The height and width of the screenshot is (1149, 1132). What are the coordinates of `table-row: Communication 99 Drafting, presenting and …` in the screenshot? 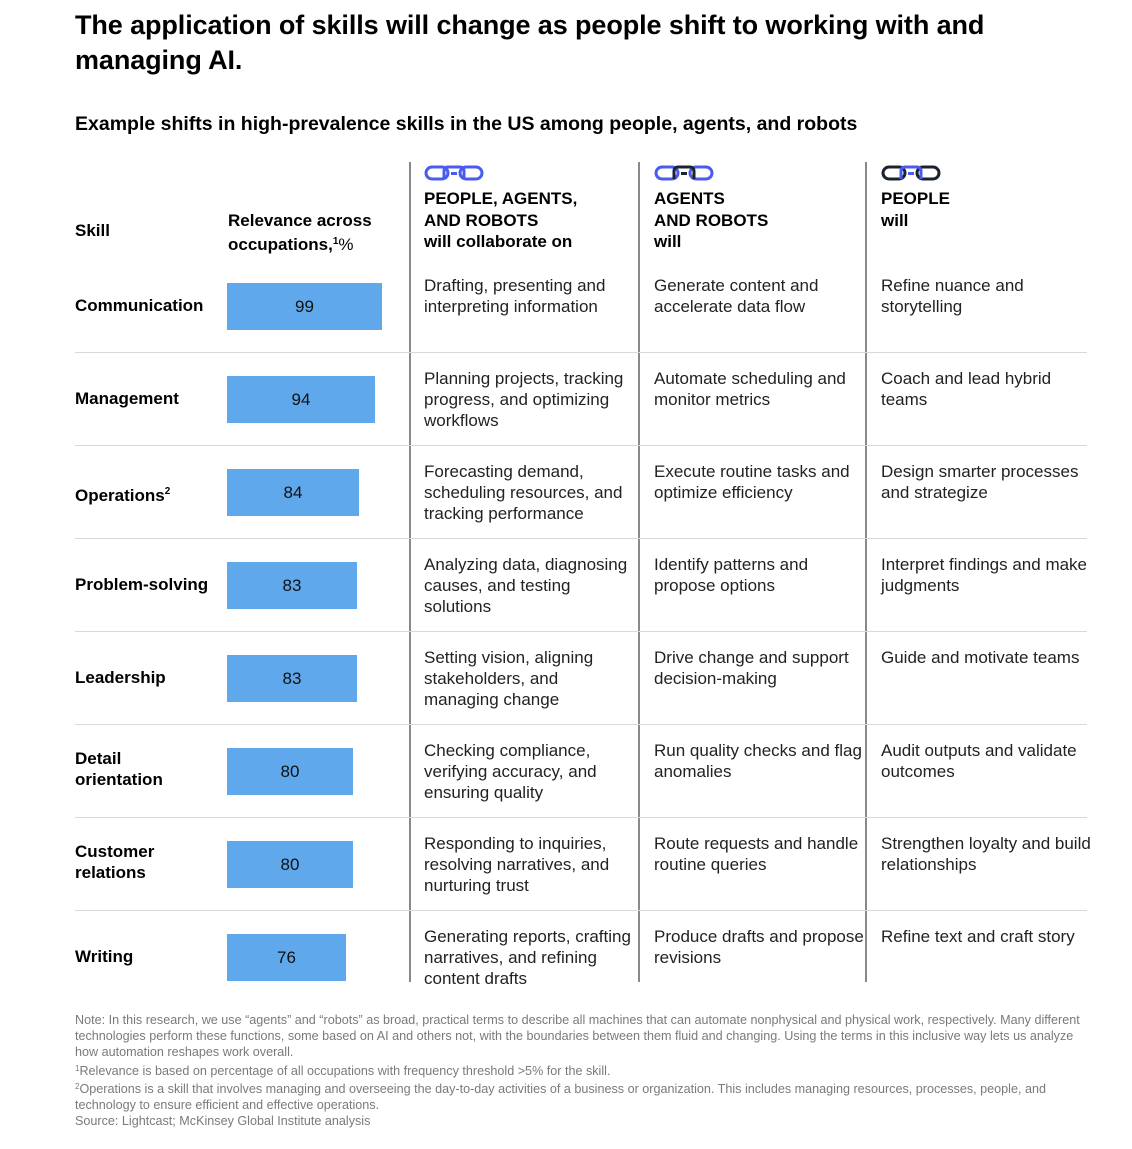 It's located at (566, 305).